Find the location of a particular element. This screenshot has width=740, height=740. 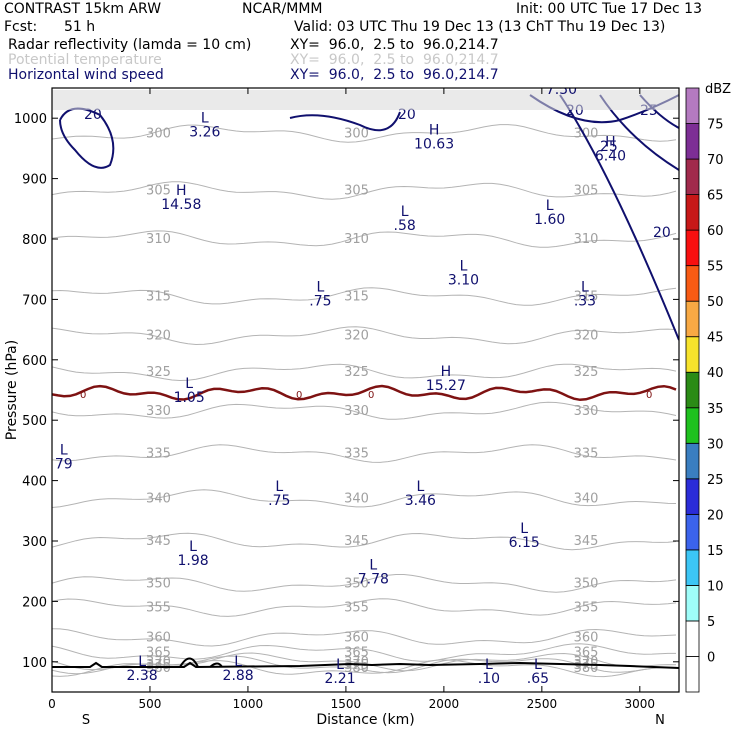

colorbar-tick-label: 0 is located at coordinates (711, 657).